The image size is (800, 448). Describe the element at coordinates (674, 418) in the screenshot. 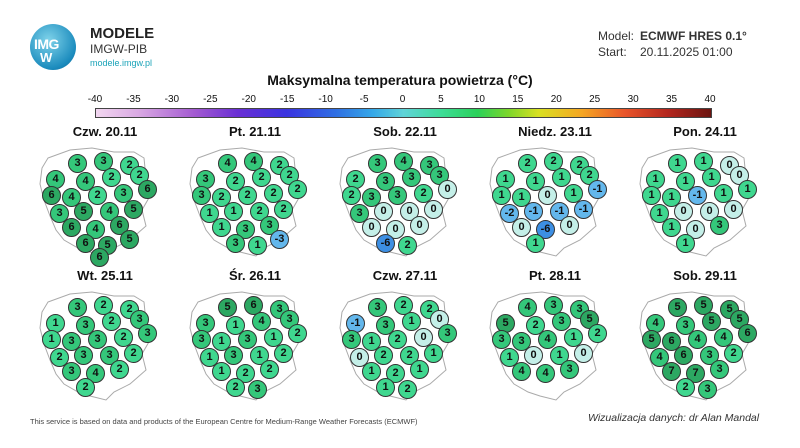

I see `visualization-credit: Wizualizacja danych: dr Alan Mandal` at that location.